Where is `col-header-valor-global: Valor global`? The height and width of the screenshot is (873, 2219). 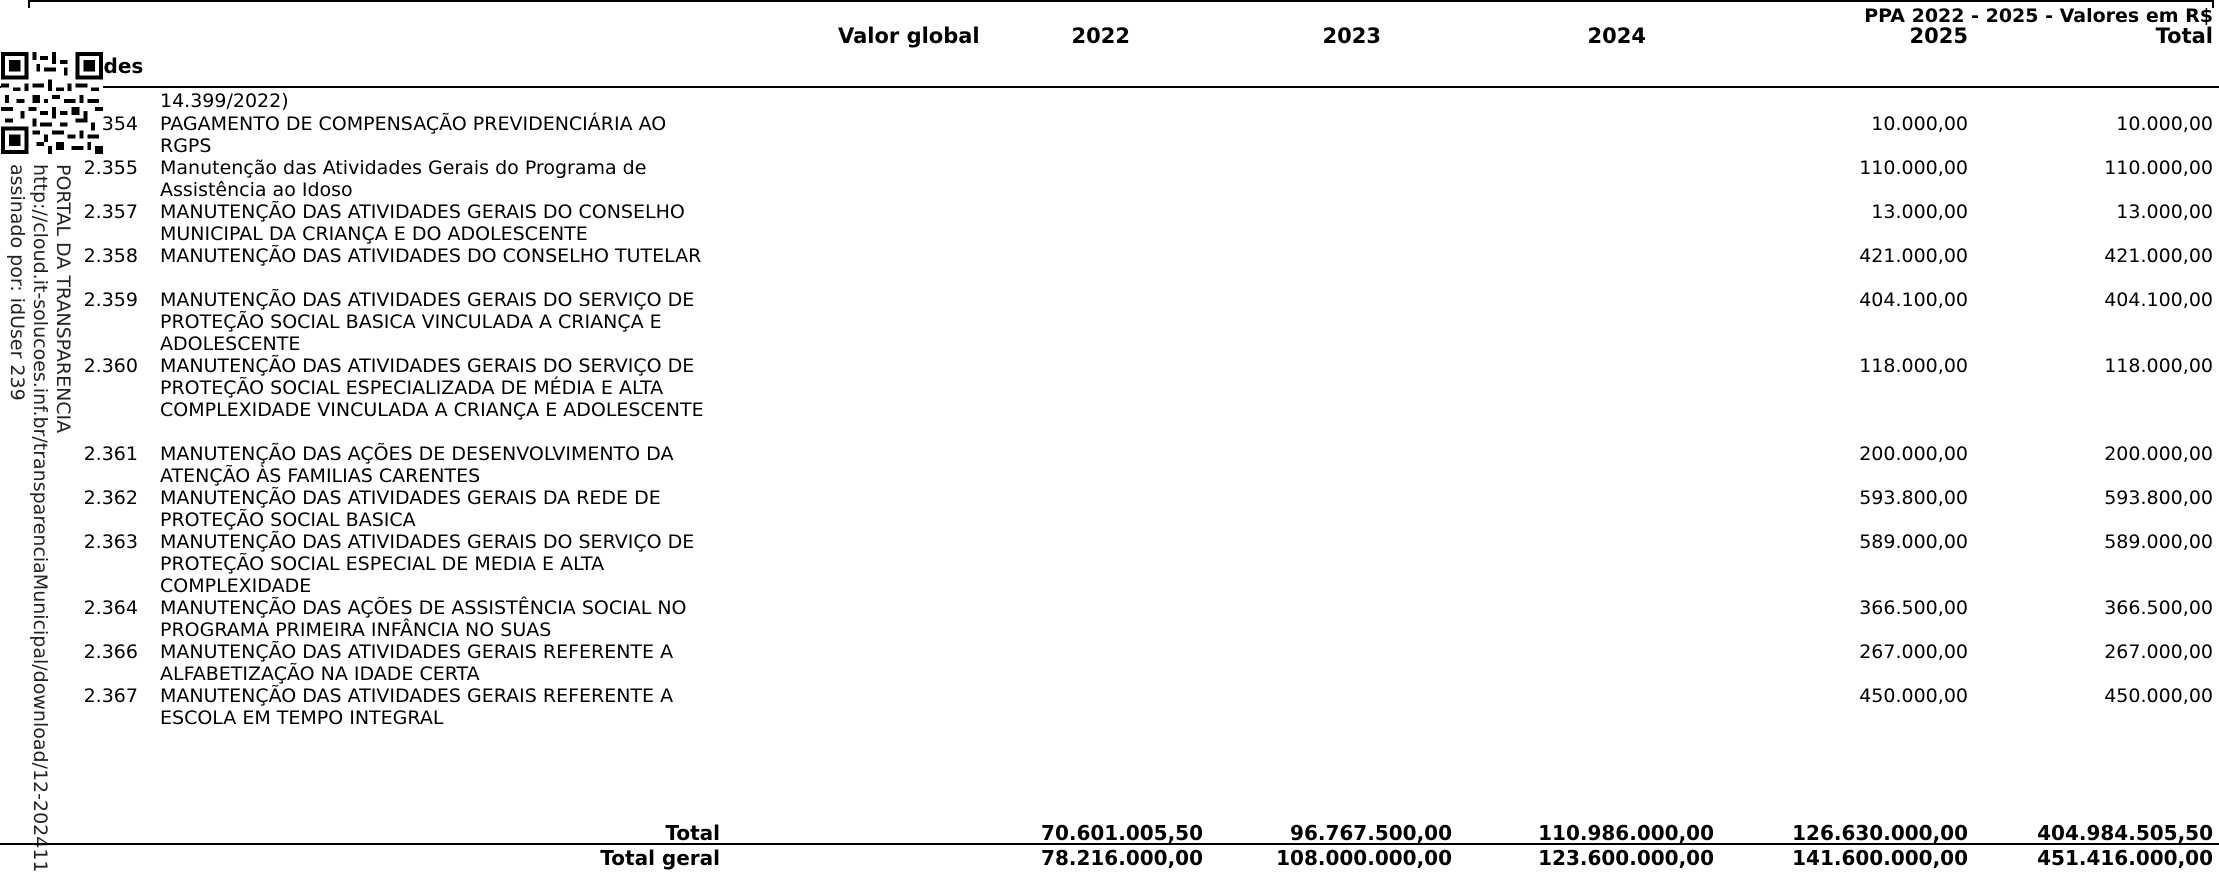 col-header-valor-global: Valor global is located at coordinates (909, 36).